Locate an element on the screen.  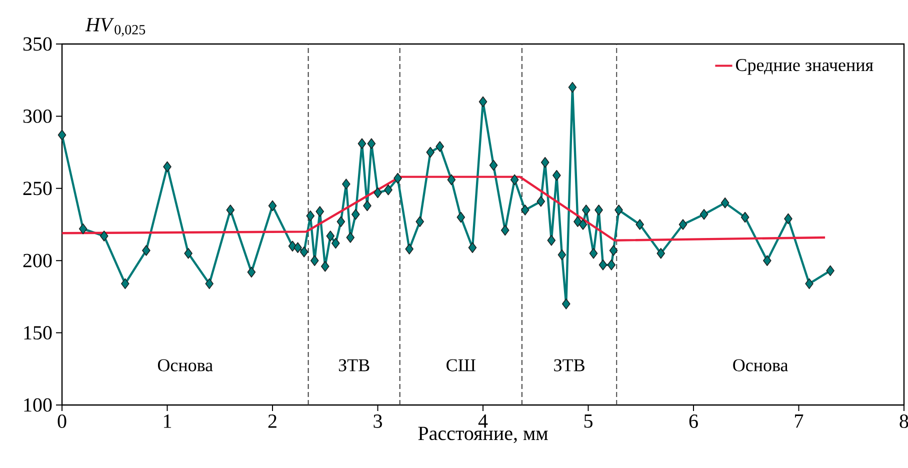
x-tick-label: 0 is located at coordinates (62, 421).